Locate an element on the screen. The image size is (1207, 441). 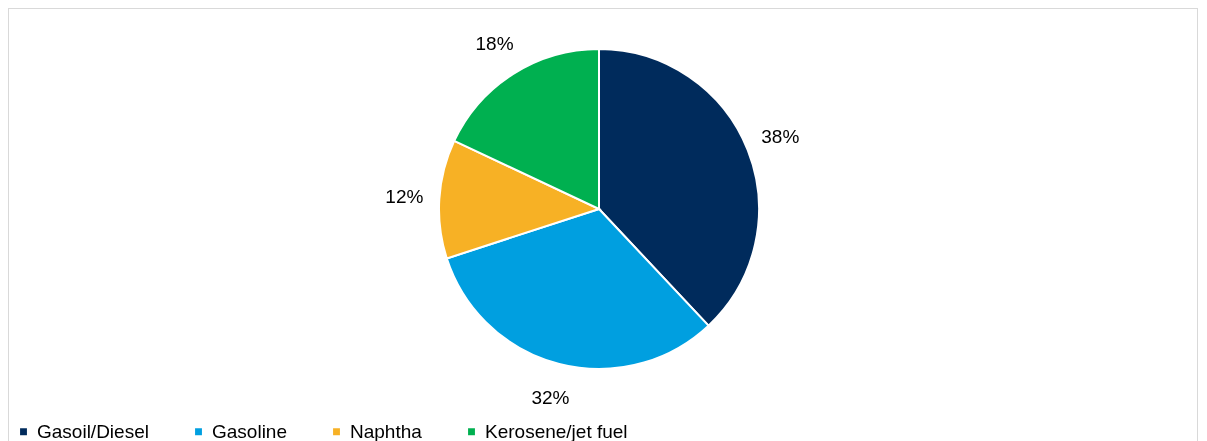
legend-label: Gasoline is located at coordinates (249, 430).